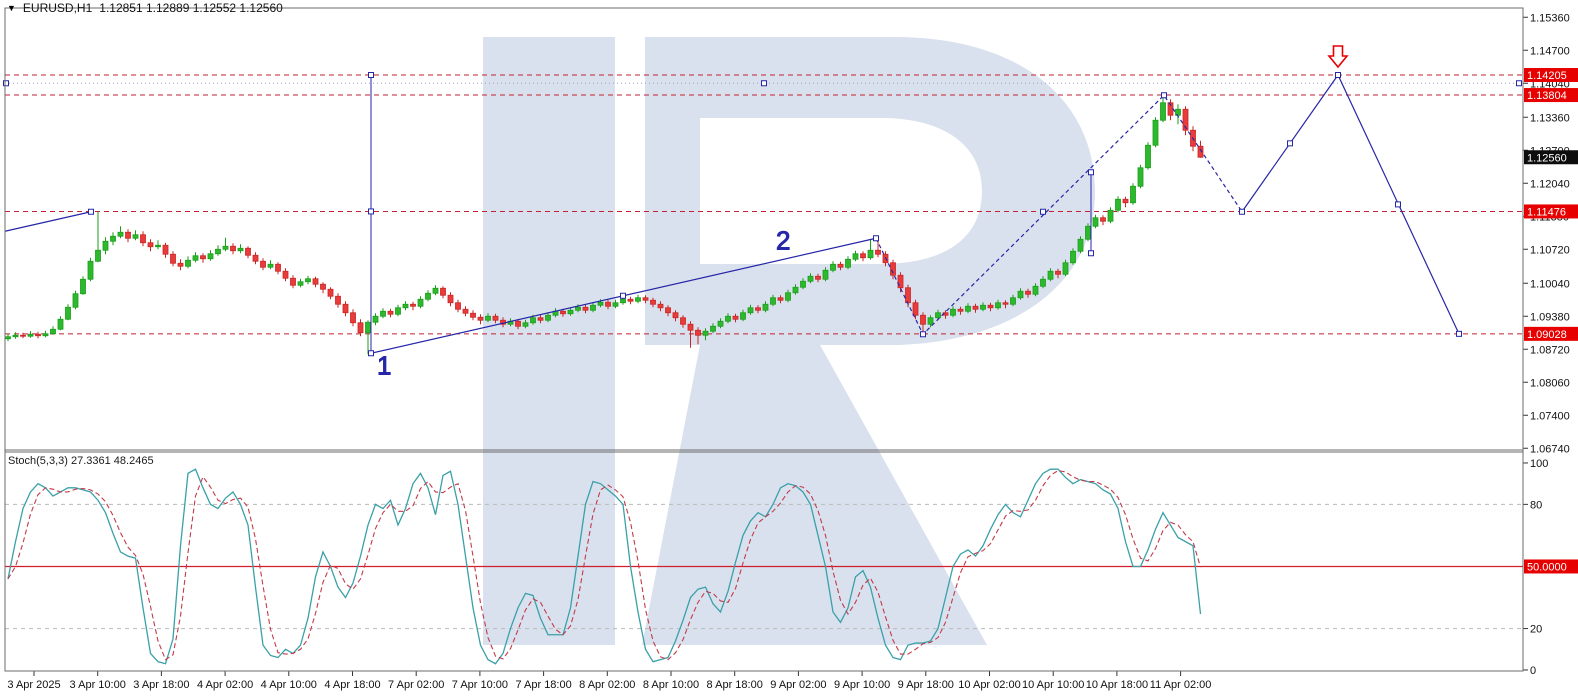  I want to click on price-tick-label: 1.12040, so click(1550, 184).